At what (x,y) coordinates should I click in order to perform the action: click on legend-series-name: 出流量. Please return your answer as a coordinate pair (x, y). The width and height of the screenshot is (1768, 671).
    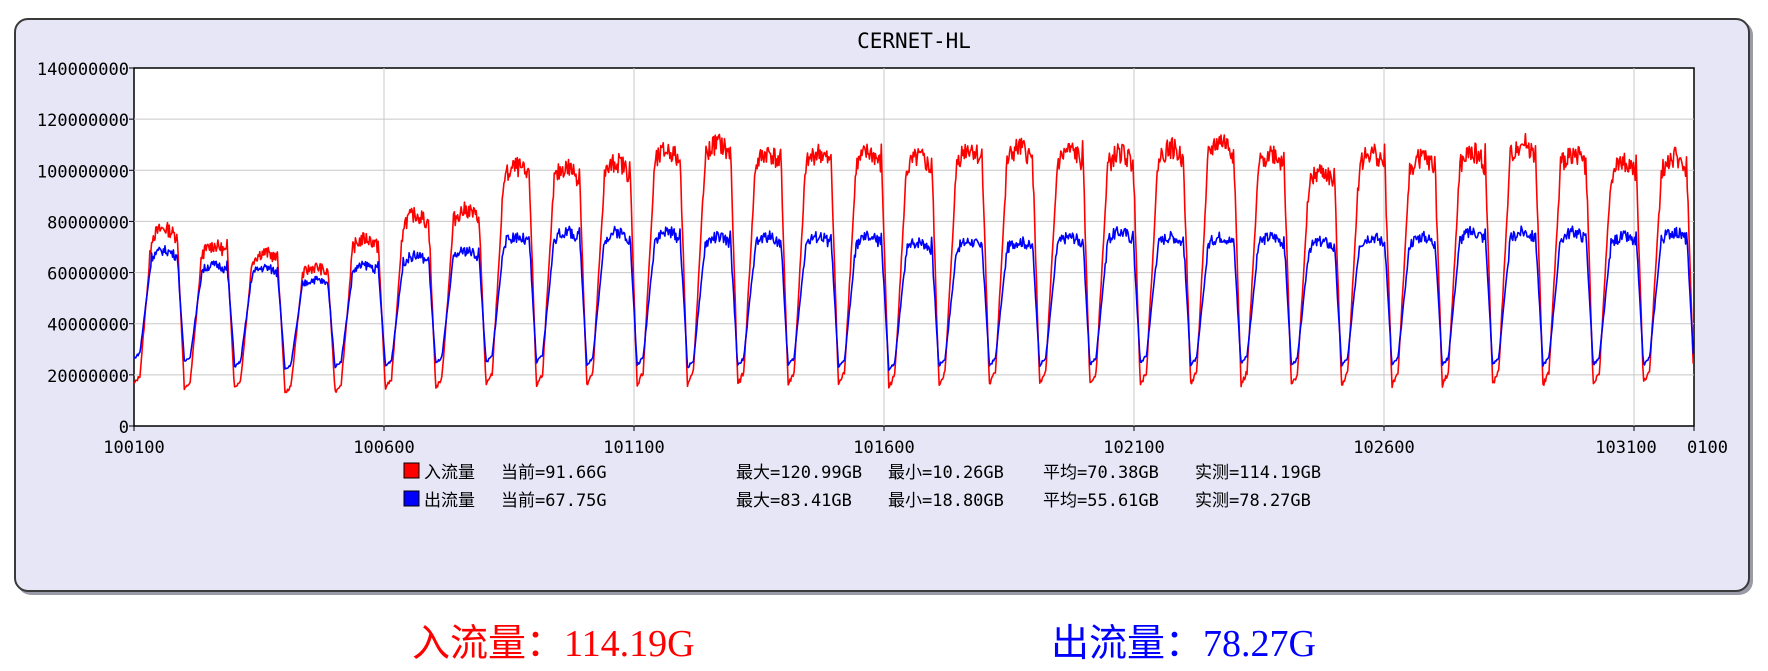
    Looking at the image, I should click on (449, 501).